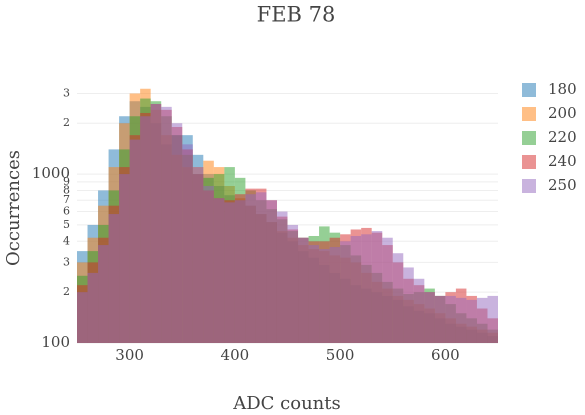 This screenshot has height=415, width=585. I want to click on y-tick-label: 7, so click(66, 199).